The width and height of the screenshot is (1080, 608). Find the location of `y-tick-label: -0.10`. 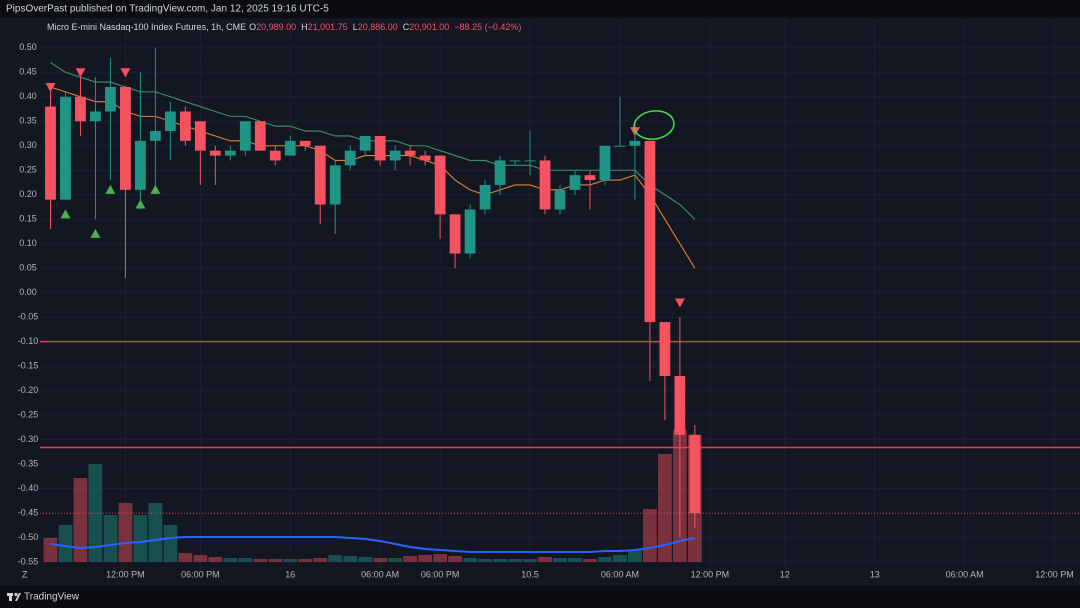

y-tick-label: -0.10 is located at coordinates (28, 341).